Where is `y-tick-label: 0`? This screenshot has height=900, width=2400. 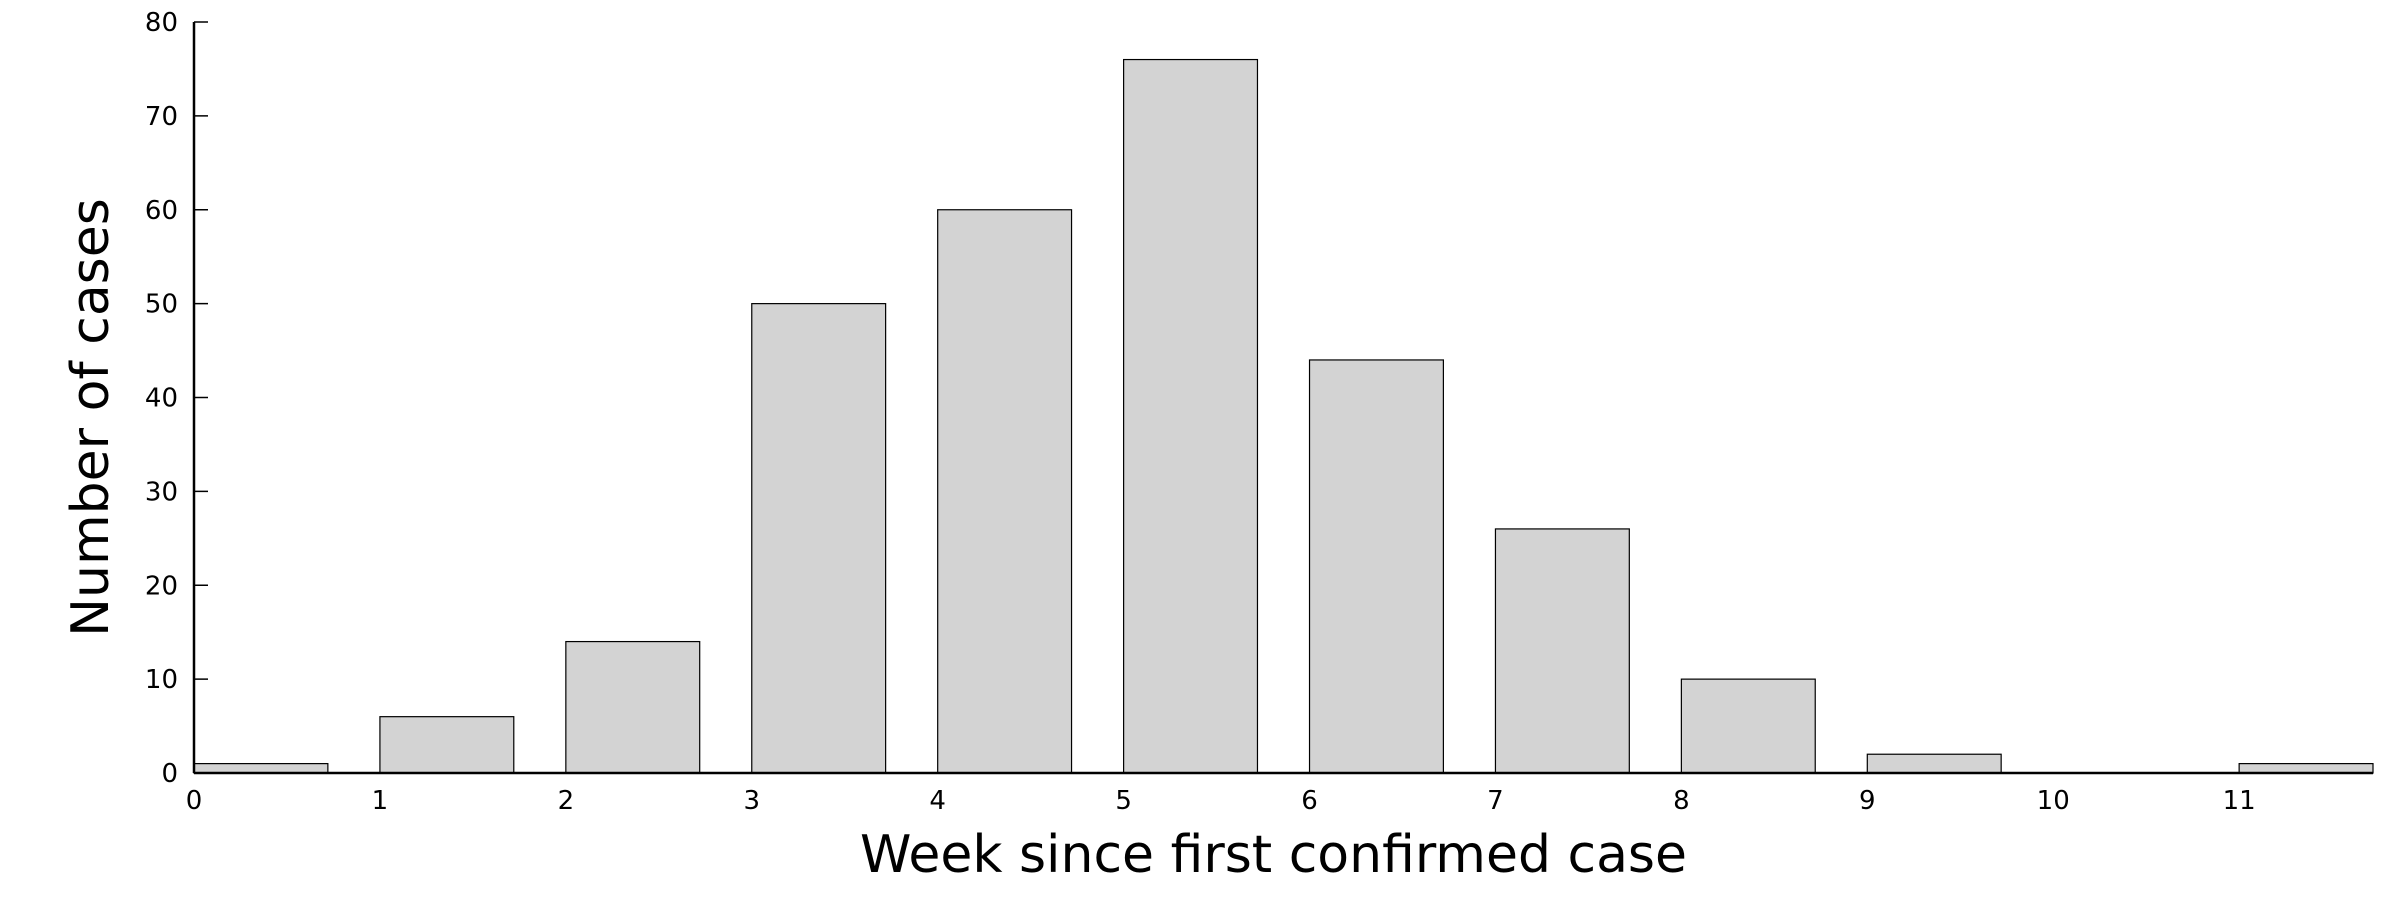 y-tick-label: 0 is located at coordinates (169, 774).